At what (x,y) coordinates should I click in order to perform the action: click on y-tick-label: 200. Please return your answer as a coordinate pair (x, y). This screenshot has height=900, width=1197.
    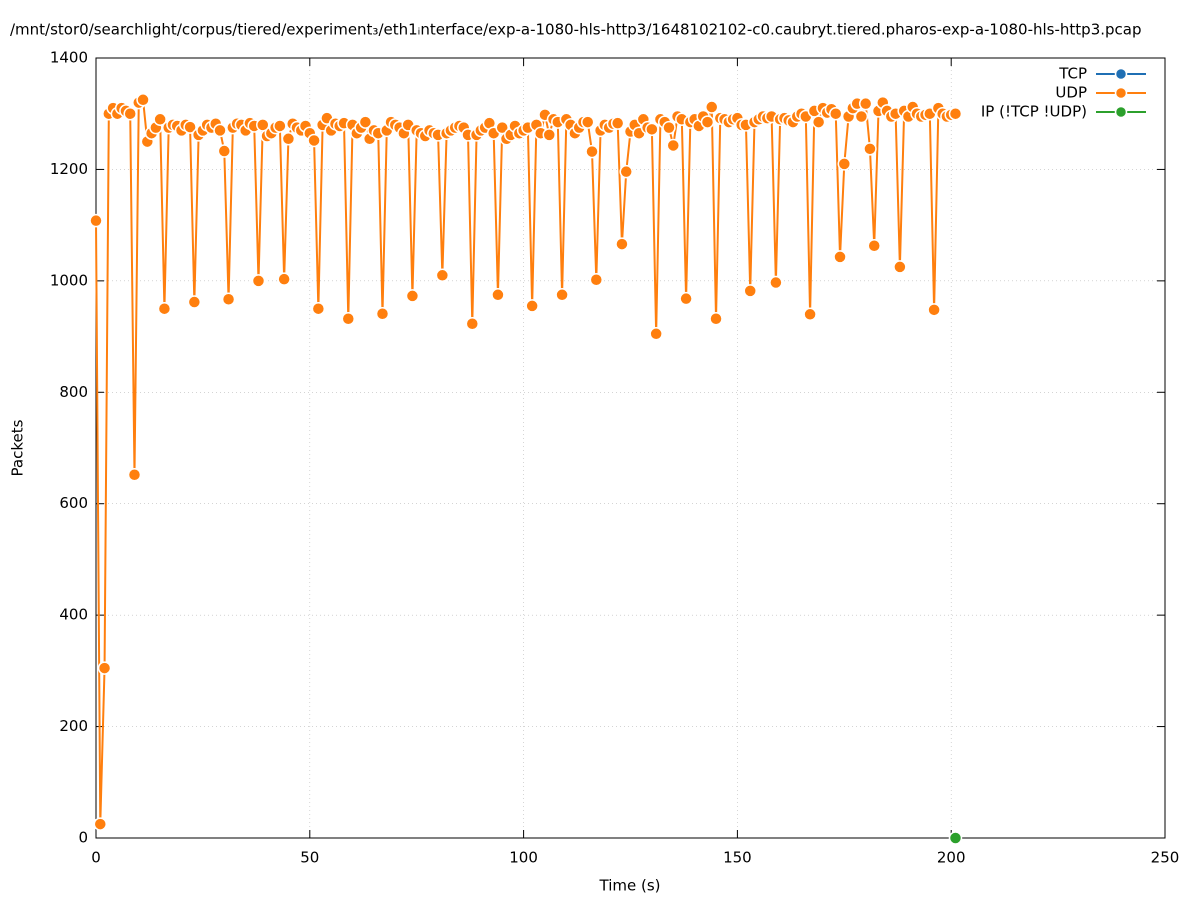
    Looking at the image, I should click on (73, 726).